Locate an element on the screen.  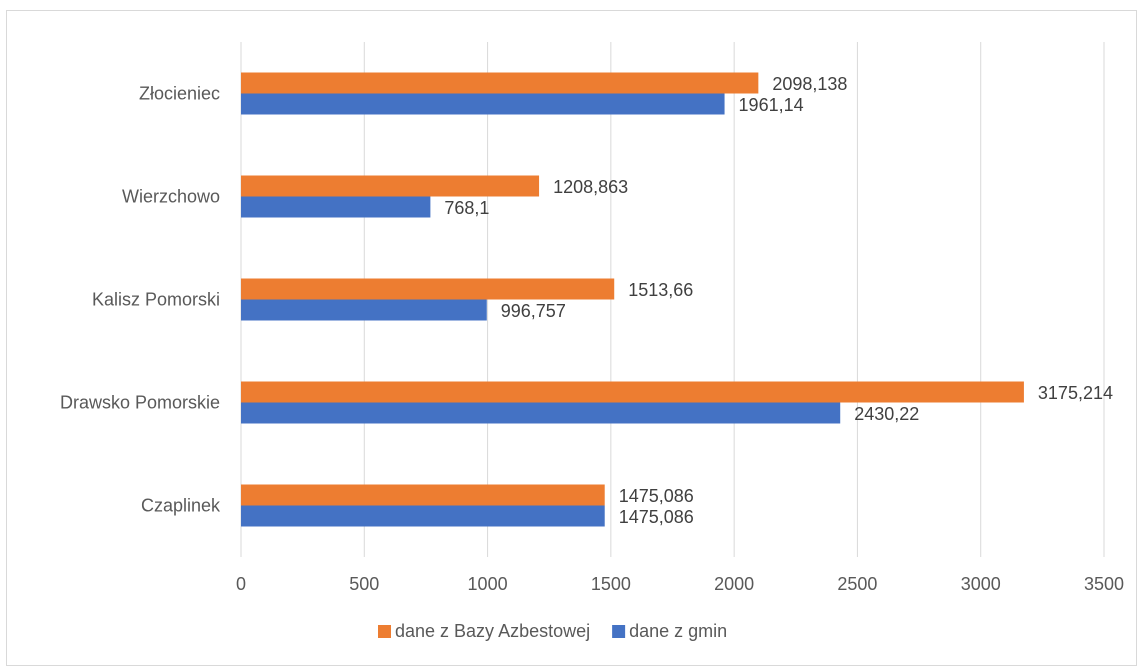
x-tick-label: 2000 is located at coordinates (734, 584).